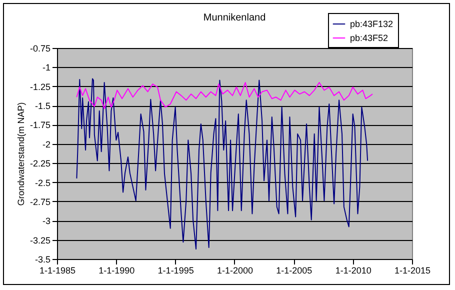 The image size is (455, 290). Describe the element at coordinates (42, 259) in the screenshot. I see `y-tick-label: -3.5` at that location.